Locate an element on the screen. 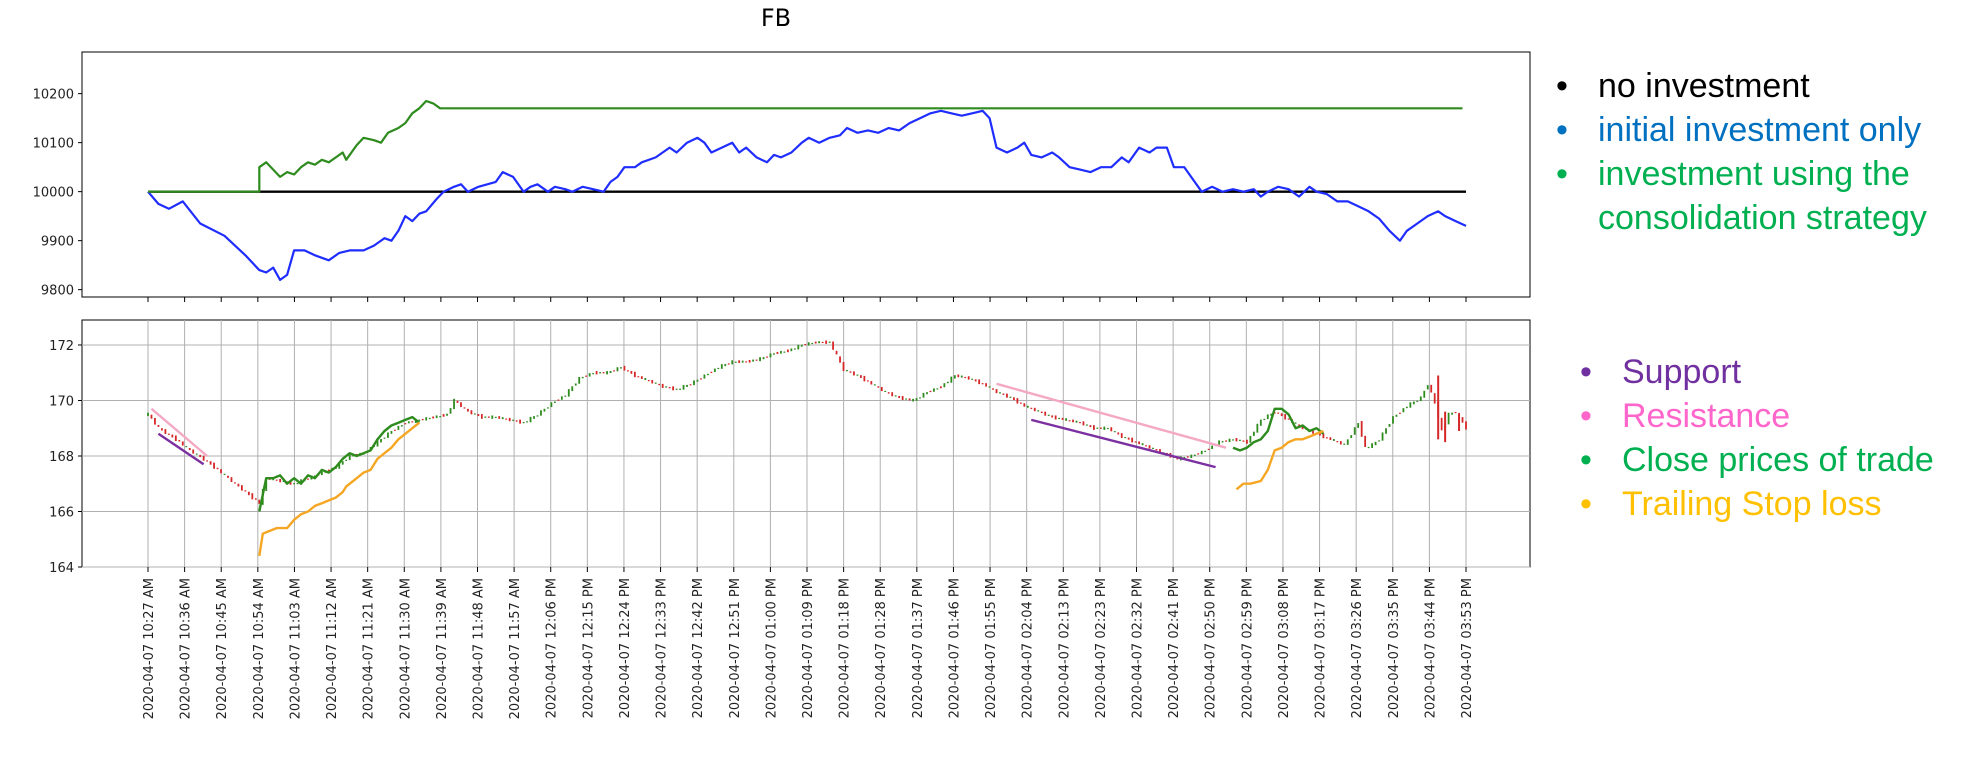 This screenshot has width=1983, height=760. x-tick-label: 2020-04-07 11:30 AM is located at coordinates (405, 648).